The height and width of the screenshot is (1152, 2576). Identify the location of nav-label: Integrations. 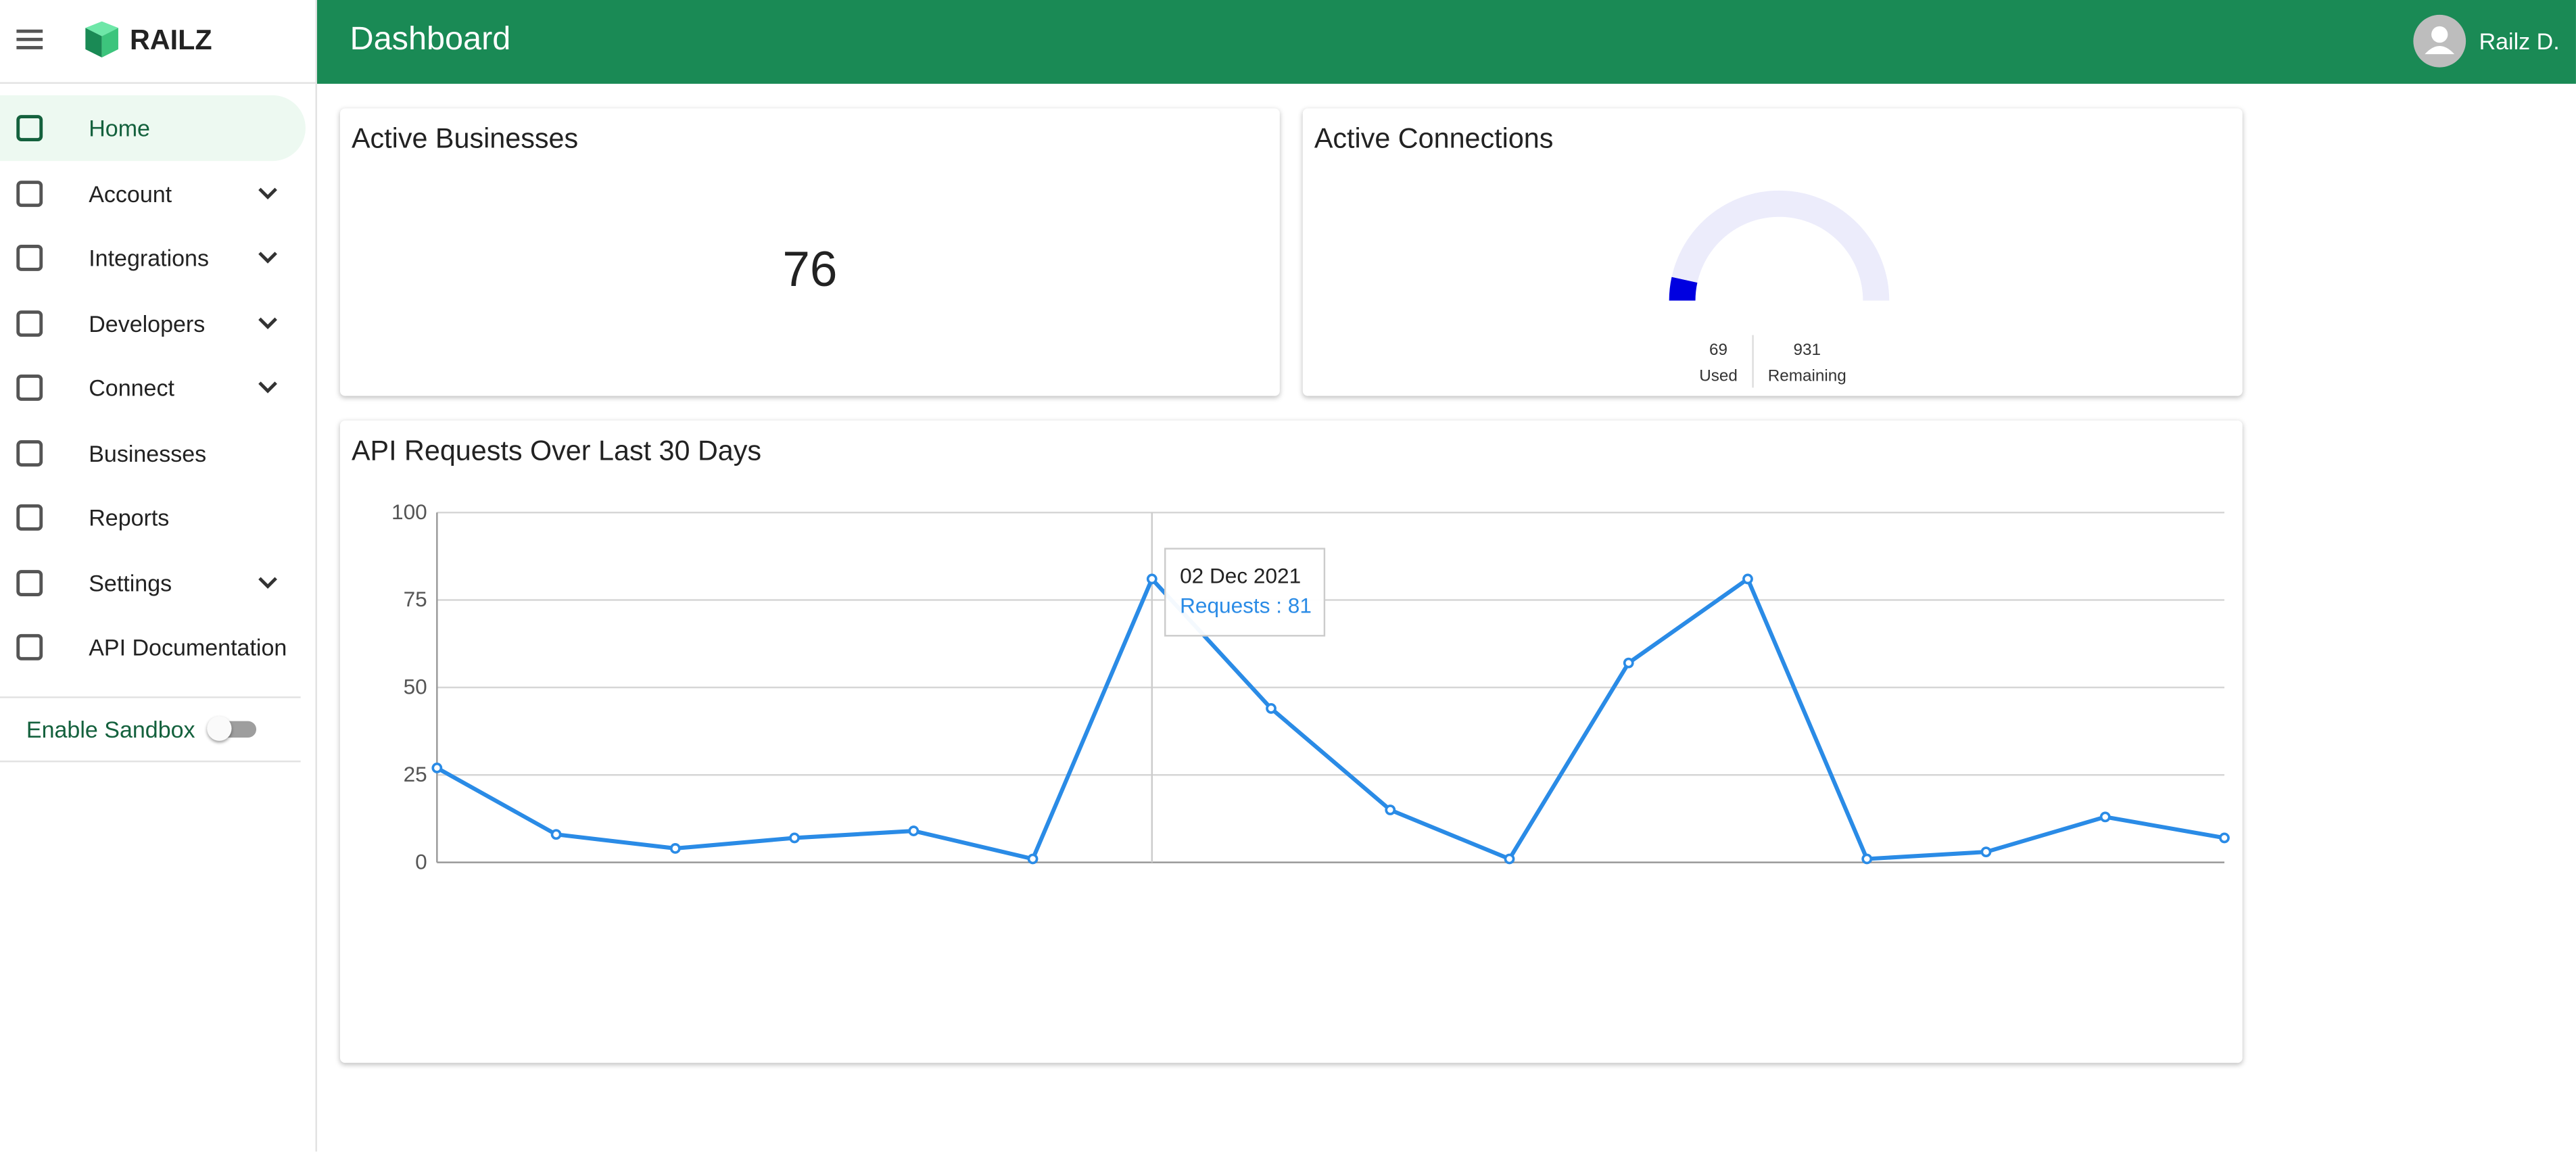
(149, 258).